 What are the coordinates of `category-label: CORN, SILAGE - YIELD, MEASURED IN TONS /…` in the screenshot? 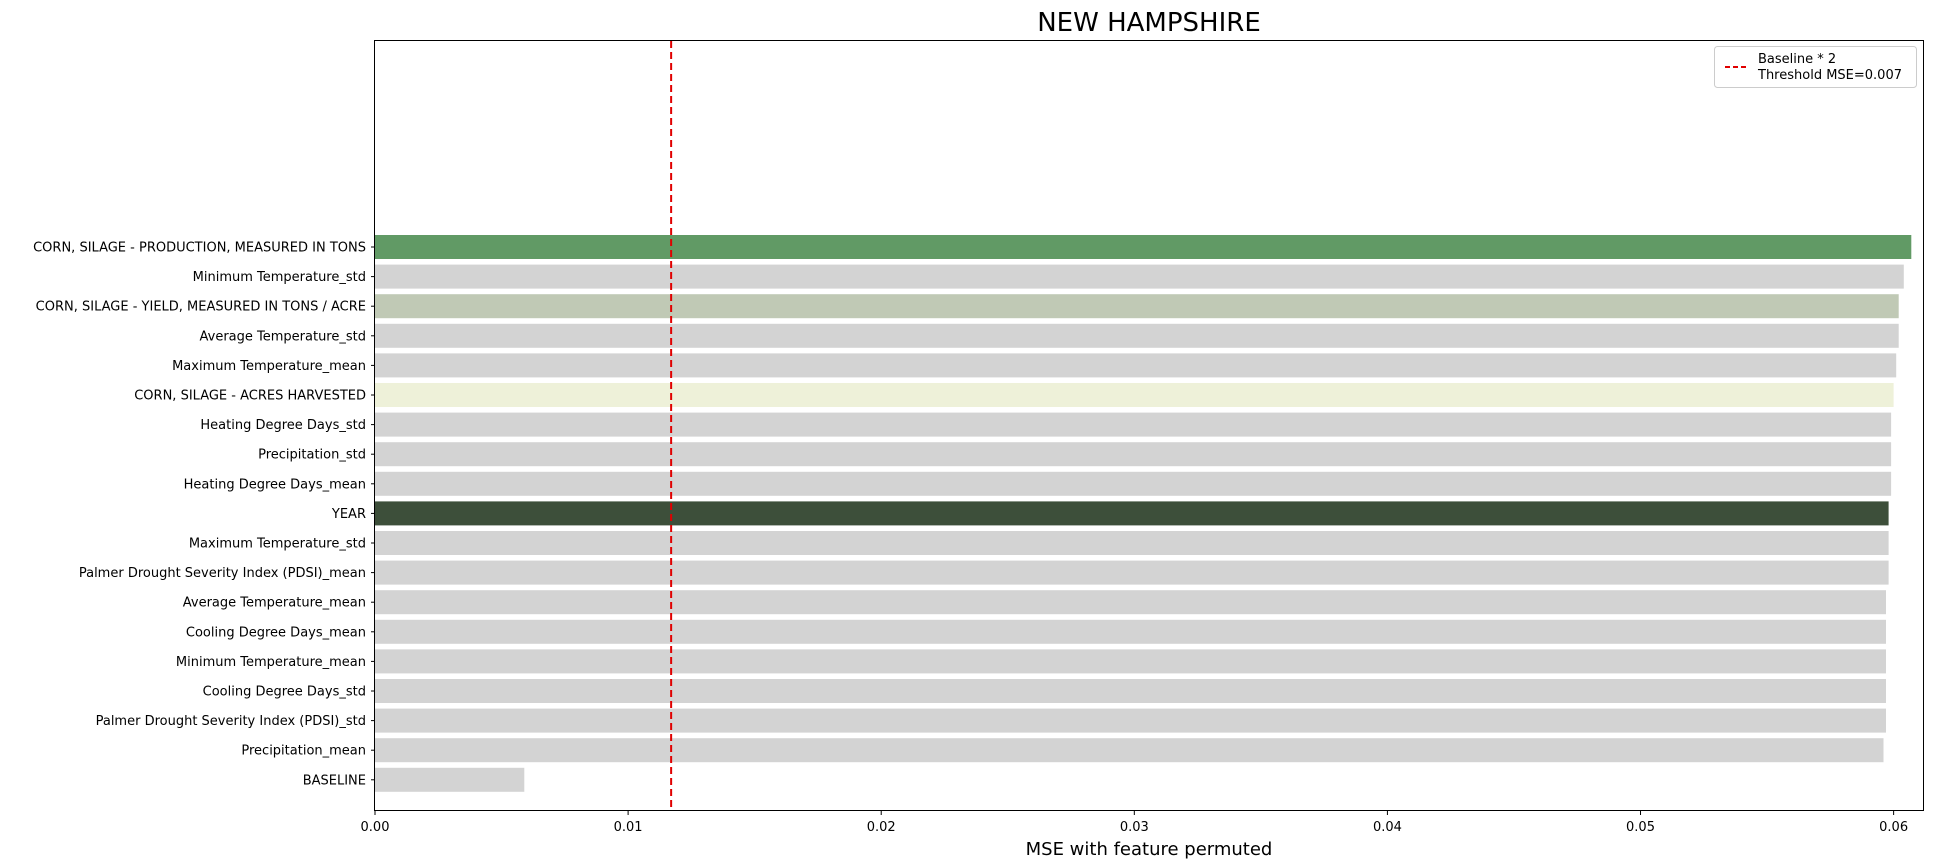 It's located at (201, 307).